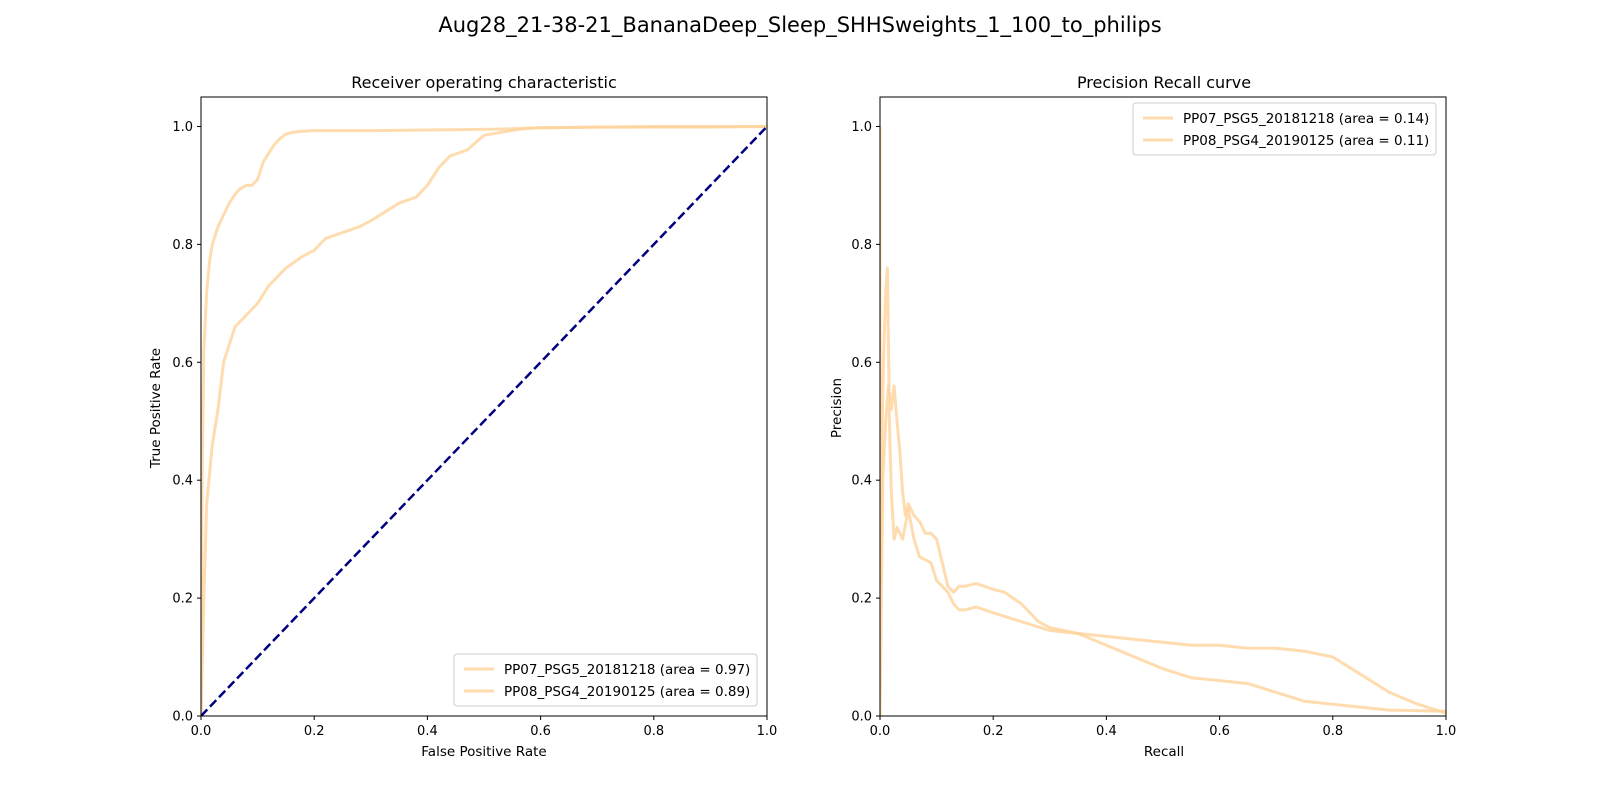 Image resolution: width=1600 pixels, height=800 pixels. What do you see at coordinates (540, 731) in the screenshot?
I see `roc-x-tick-label: 0.6` at bounding box center [540, 731].